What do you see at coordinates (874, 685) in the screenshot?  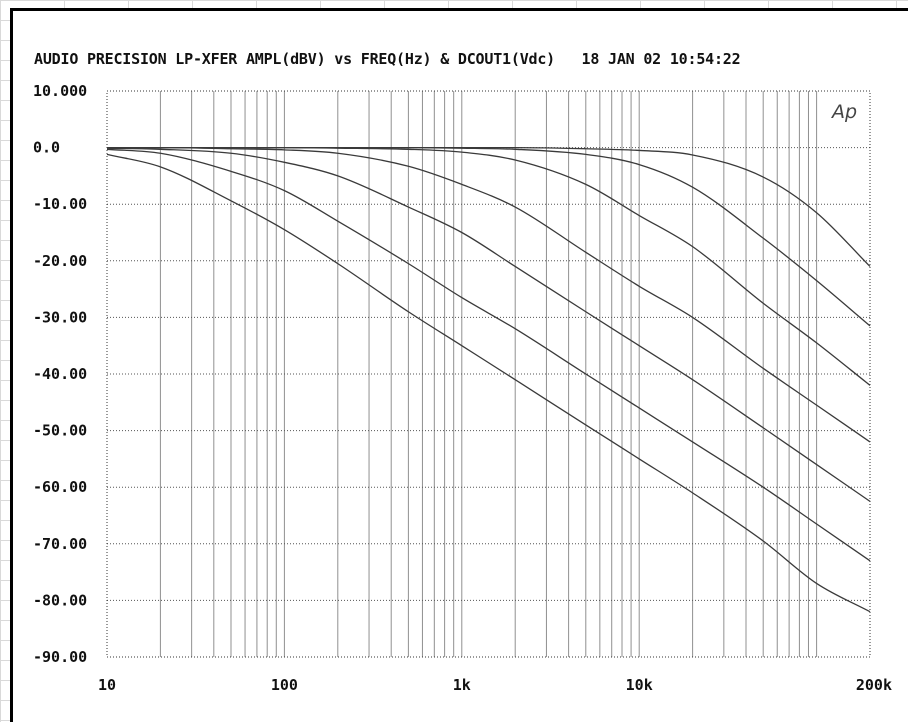 I see `x-tick-label: 200k` at bounding box center [874, 685].